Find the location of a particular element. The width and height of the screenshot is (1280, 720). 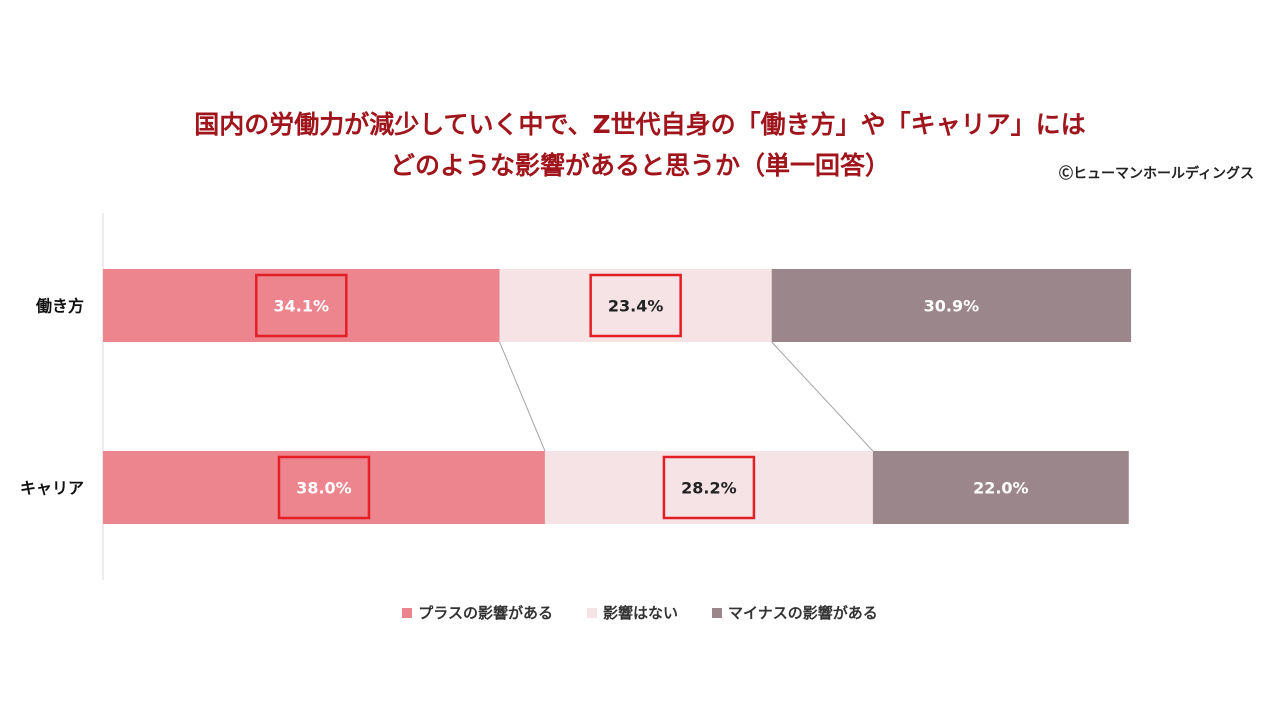

legend: プラスの影響がある 影響はない マイナスの影響がある is located at coordinates (640, 612).